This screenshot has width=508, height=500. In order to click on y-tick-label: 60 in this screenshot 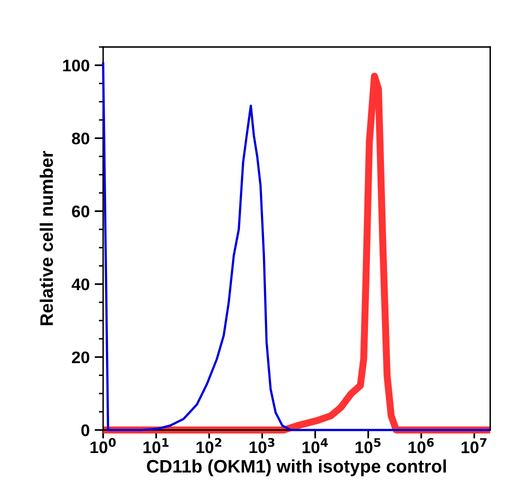, I will do `click(81, 212)`.